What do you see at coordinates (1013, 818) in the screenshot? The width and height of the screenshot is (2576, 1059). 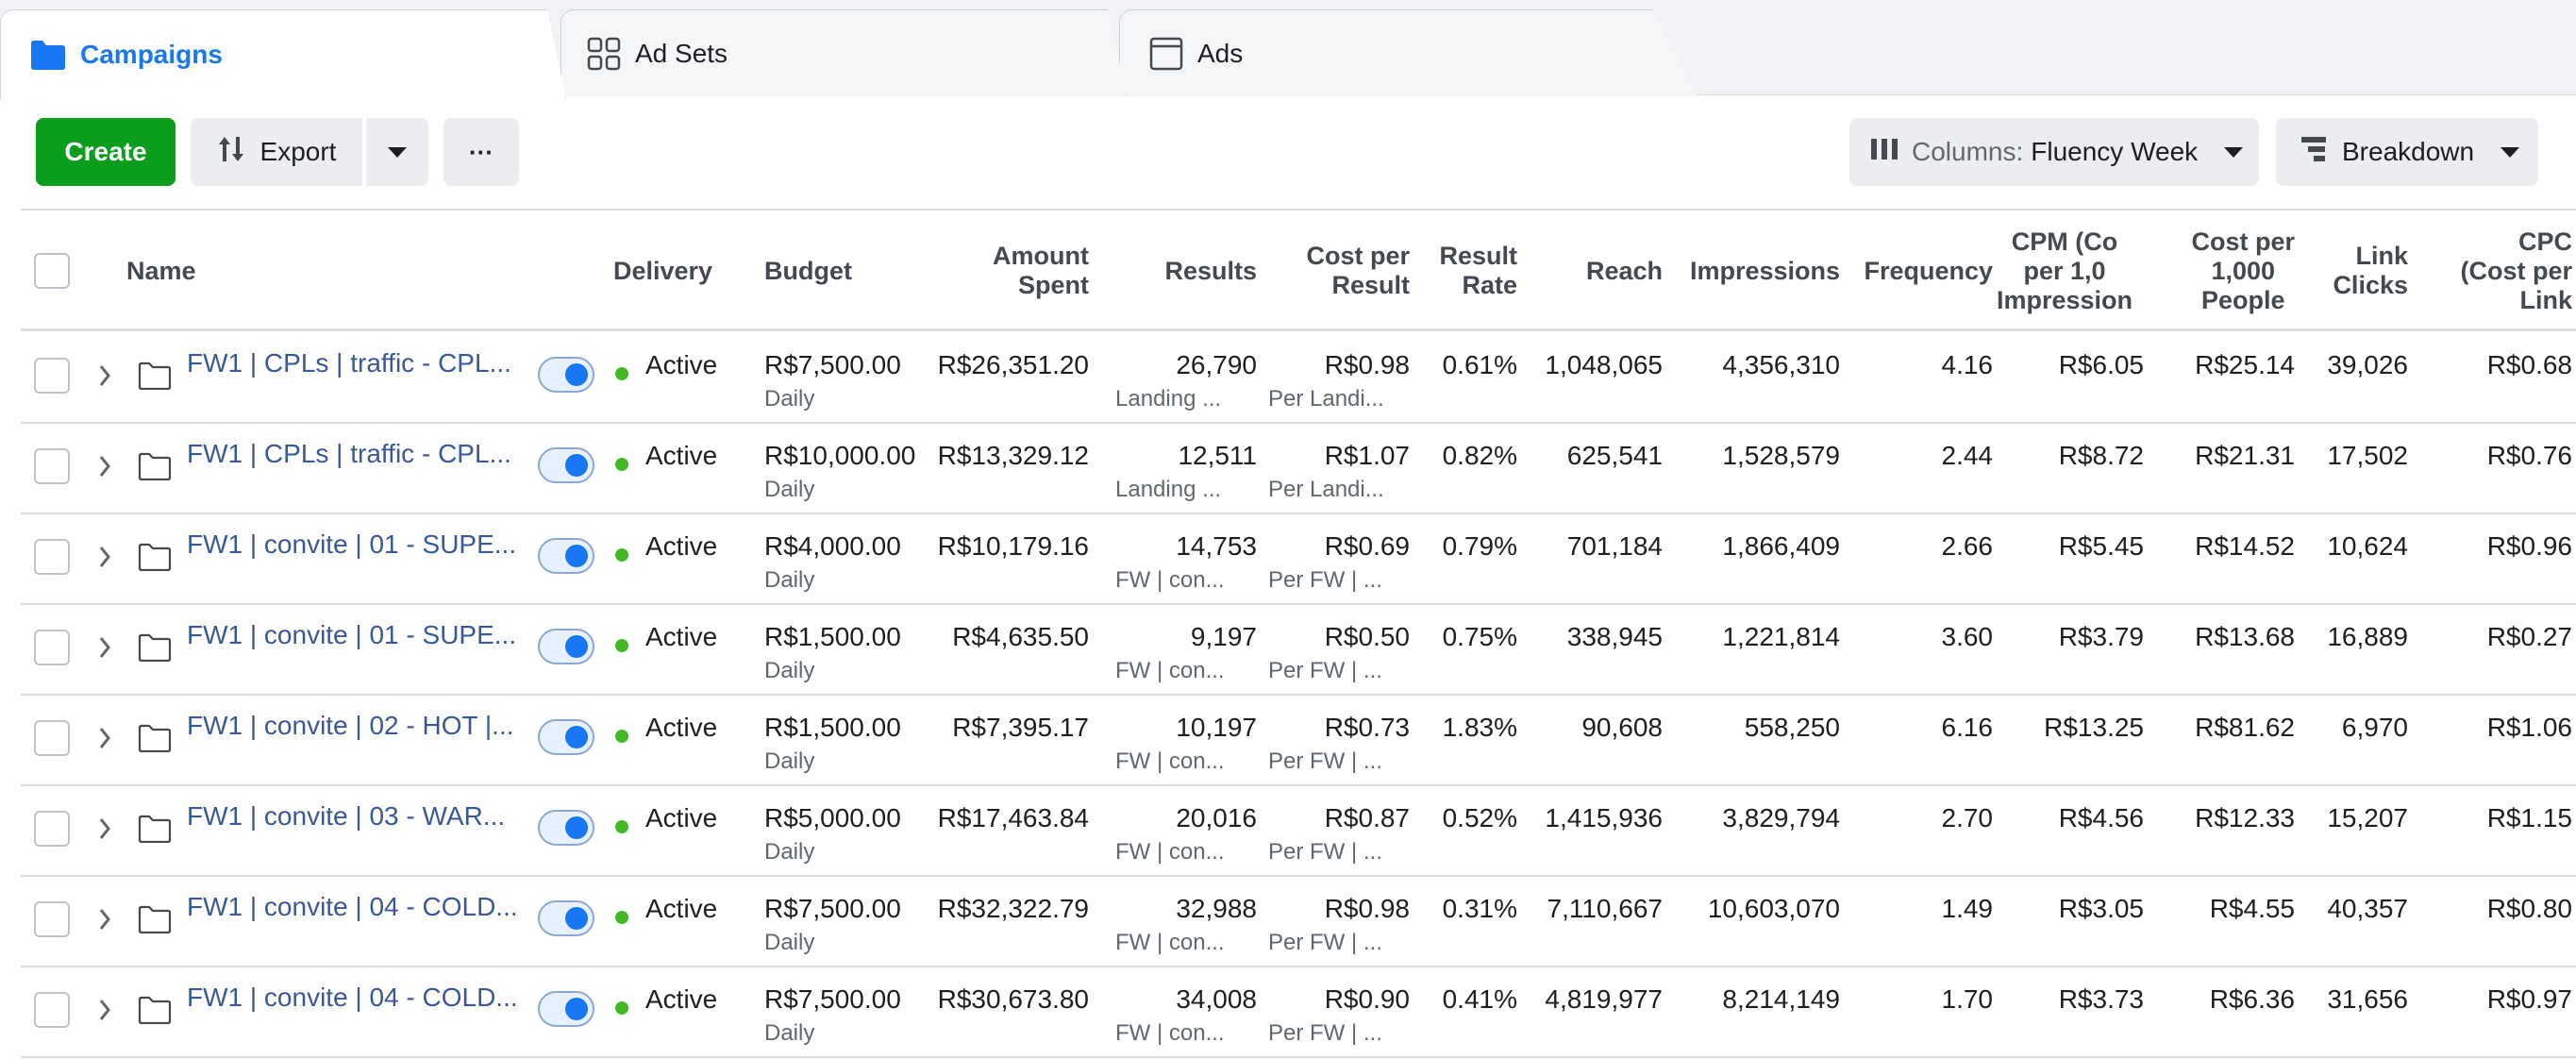 I see `cell-amount-spent: R$17,463.84` at bounding box center [1013, 818].